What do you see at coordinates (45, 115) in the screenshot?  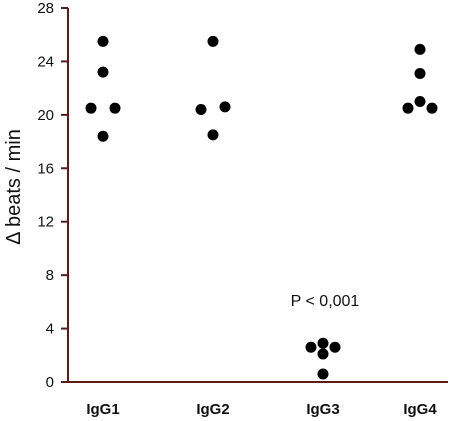 I see `y-tick-label: 20` at bounding box center [45, 115].